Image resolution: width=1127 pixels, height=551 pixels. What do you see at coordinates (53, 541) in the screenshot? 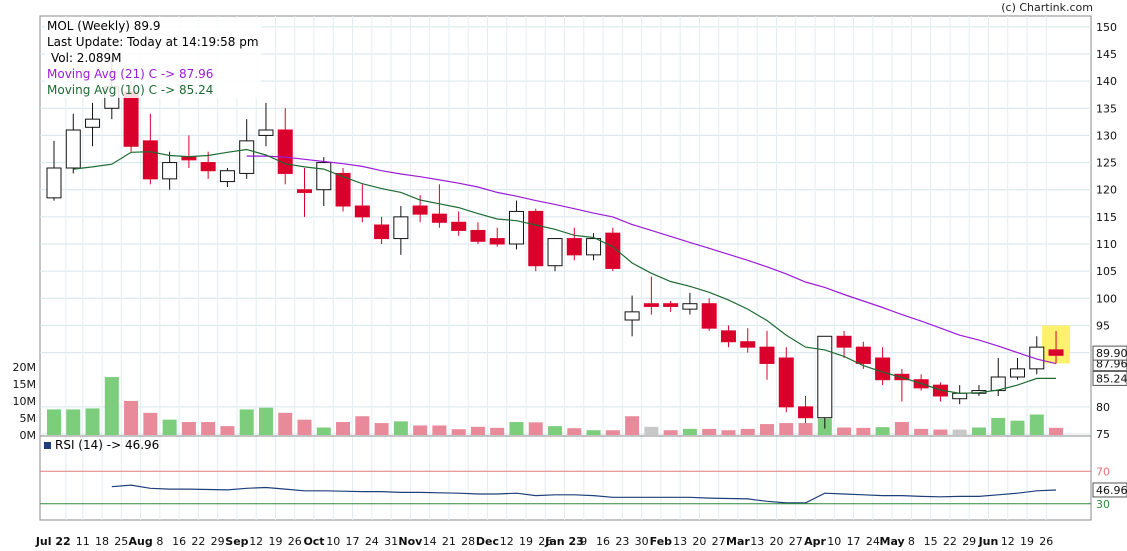
I see `x-tick-label: Jul 22` at bounding box center [53, 541].